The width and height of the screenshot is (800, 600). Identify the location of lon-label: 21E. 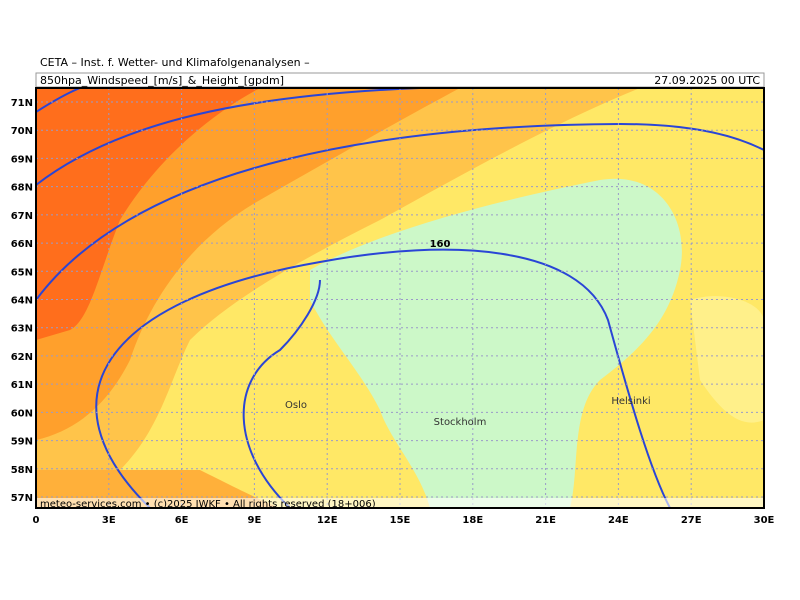
(545, 520).